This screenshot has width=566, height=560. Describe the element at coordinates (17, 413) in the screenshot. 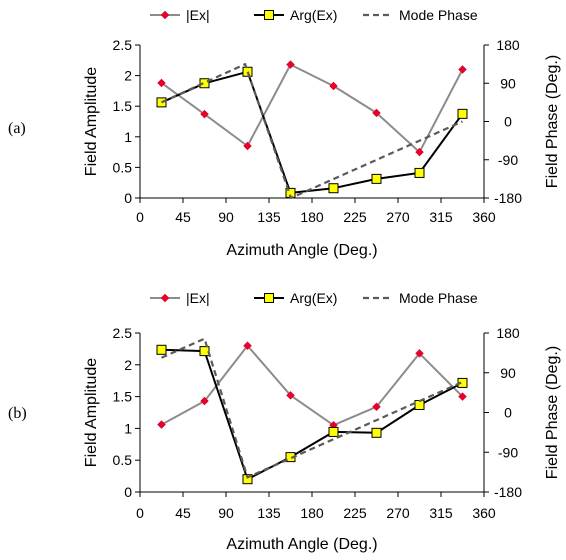

I see `panel-label: (b)` at that location.